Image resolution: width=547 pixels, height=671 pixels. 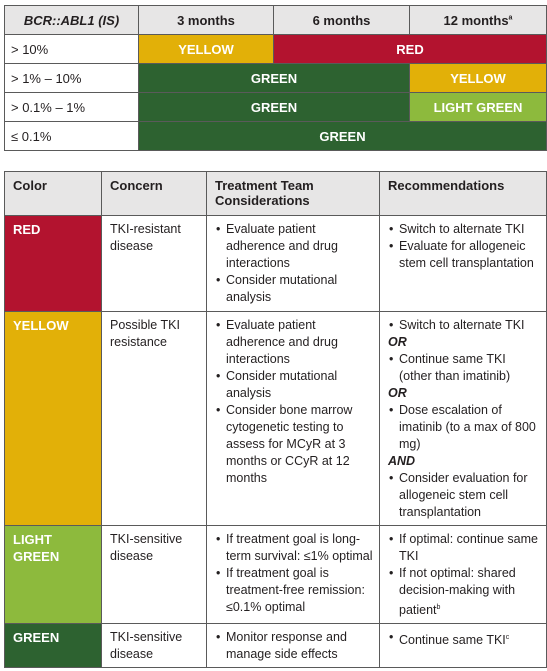 What do you see at coordinates (464, 368) in the screenshot?
I see `list-item: Continue same TKI (other than imatinib)` at bounding box center [464, 368].